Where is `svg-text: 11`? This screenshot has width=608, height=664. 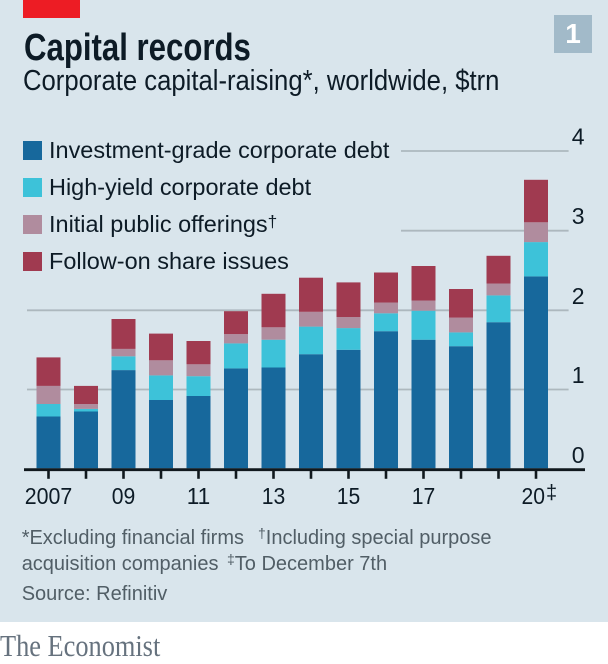 svg-text: 11 is located at coordinates (199, 496).